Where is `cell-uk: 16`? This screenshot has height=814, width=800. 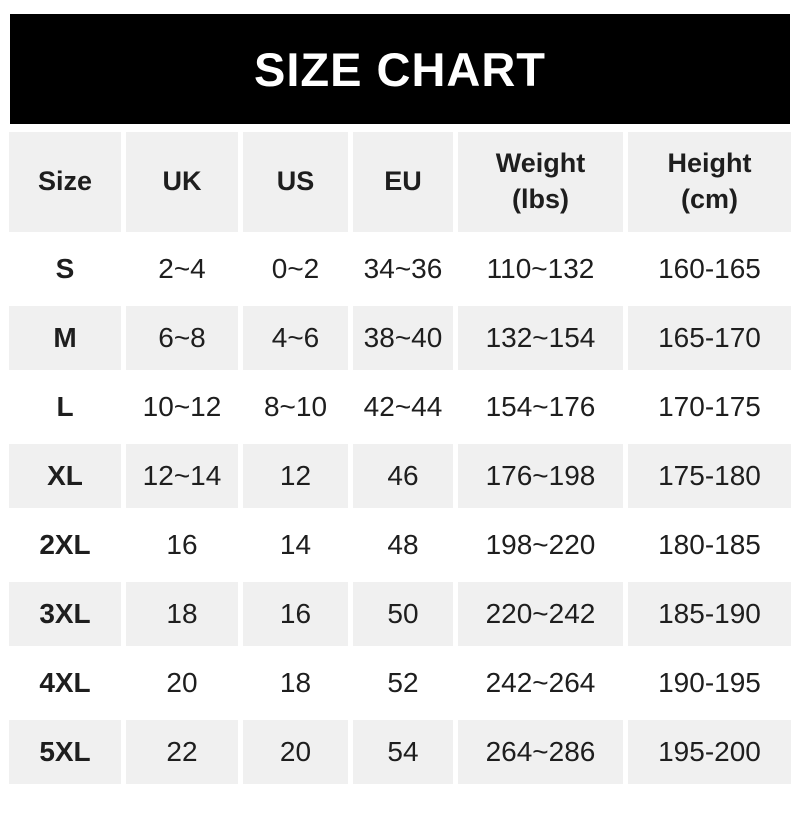
cell-uk: 16 is located at coordinates (182, 545).